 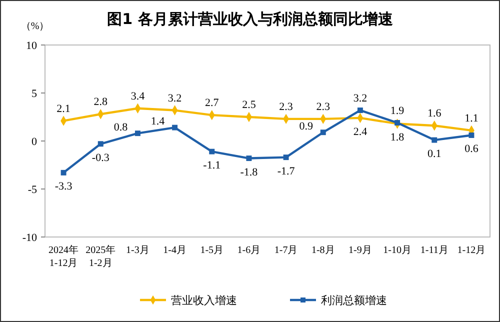 I want to click on y-tick-label: 0, so click(x=35, y=142).